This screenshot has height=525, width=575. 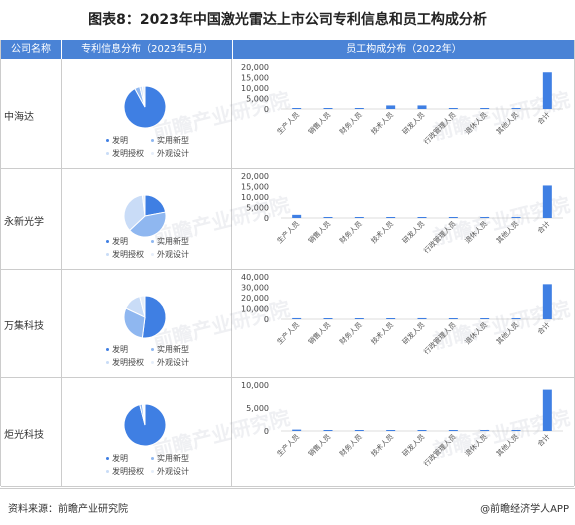 What do you see at coordinates (31, 49) in the screenshot?
I see `header-company: 公司名称` at bounding box center [31, 49].